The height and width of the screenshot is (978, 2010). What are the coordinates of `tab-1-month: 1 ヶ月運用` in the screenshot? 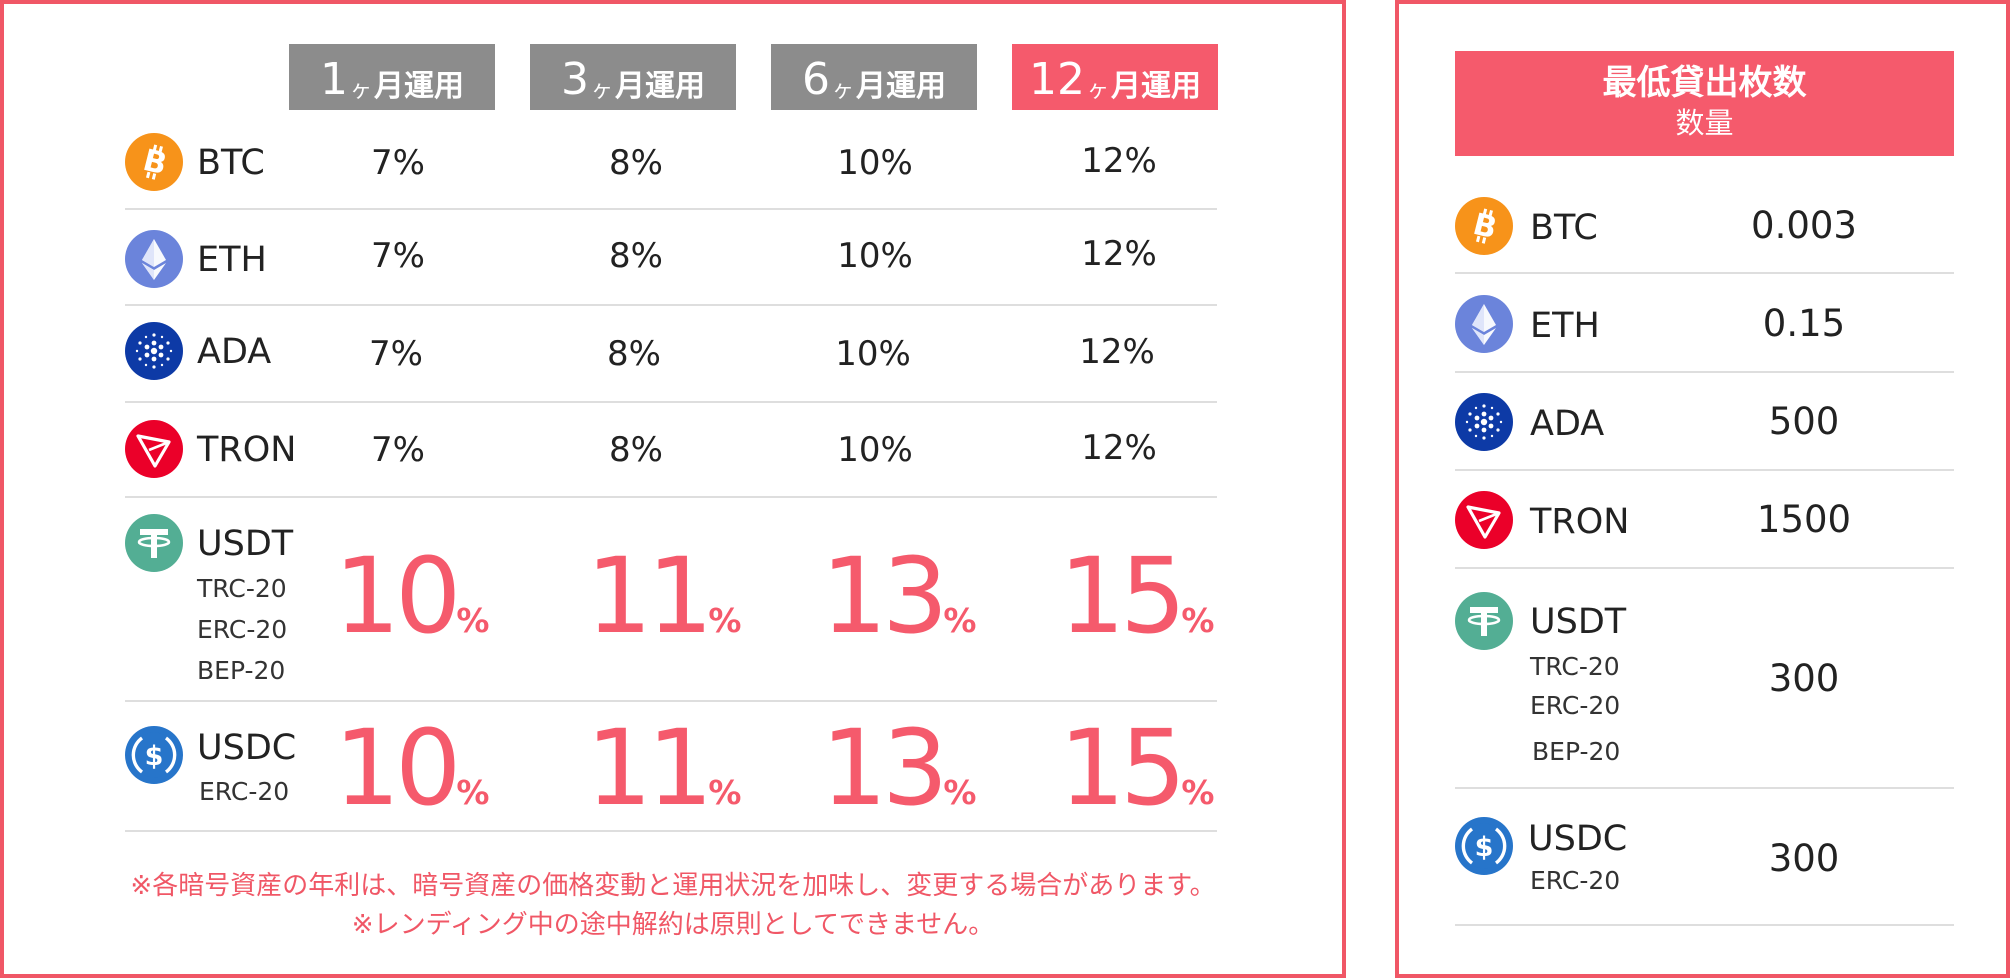 It's located at (392, 77).